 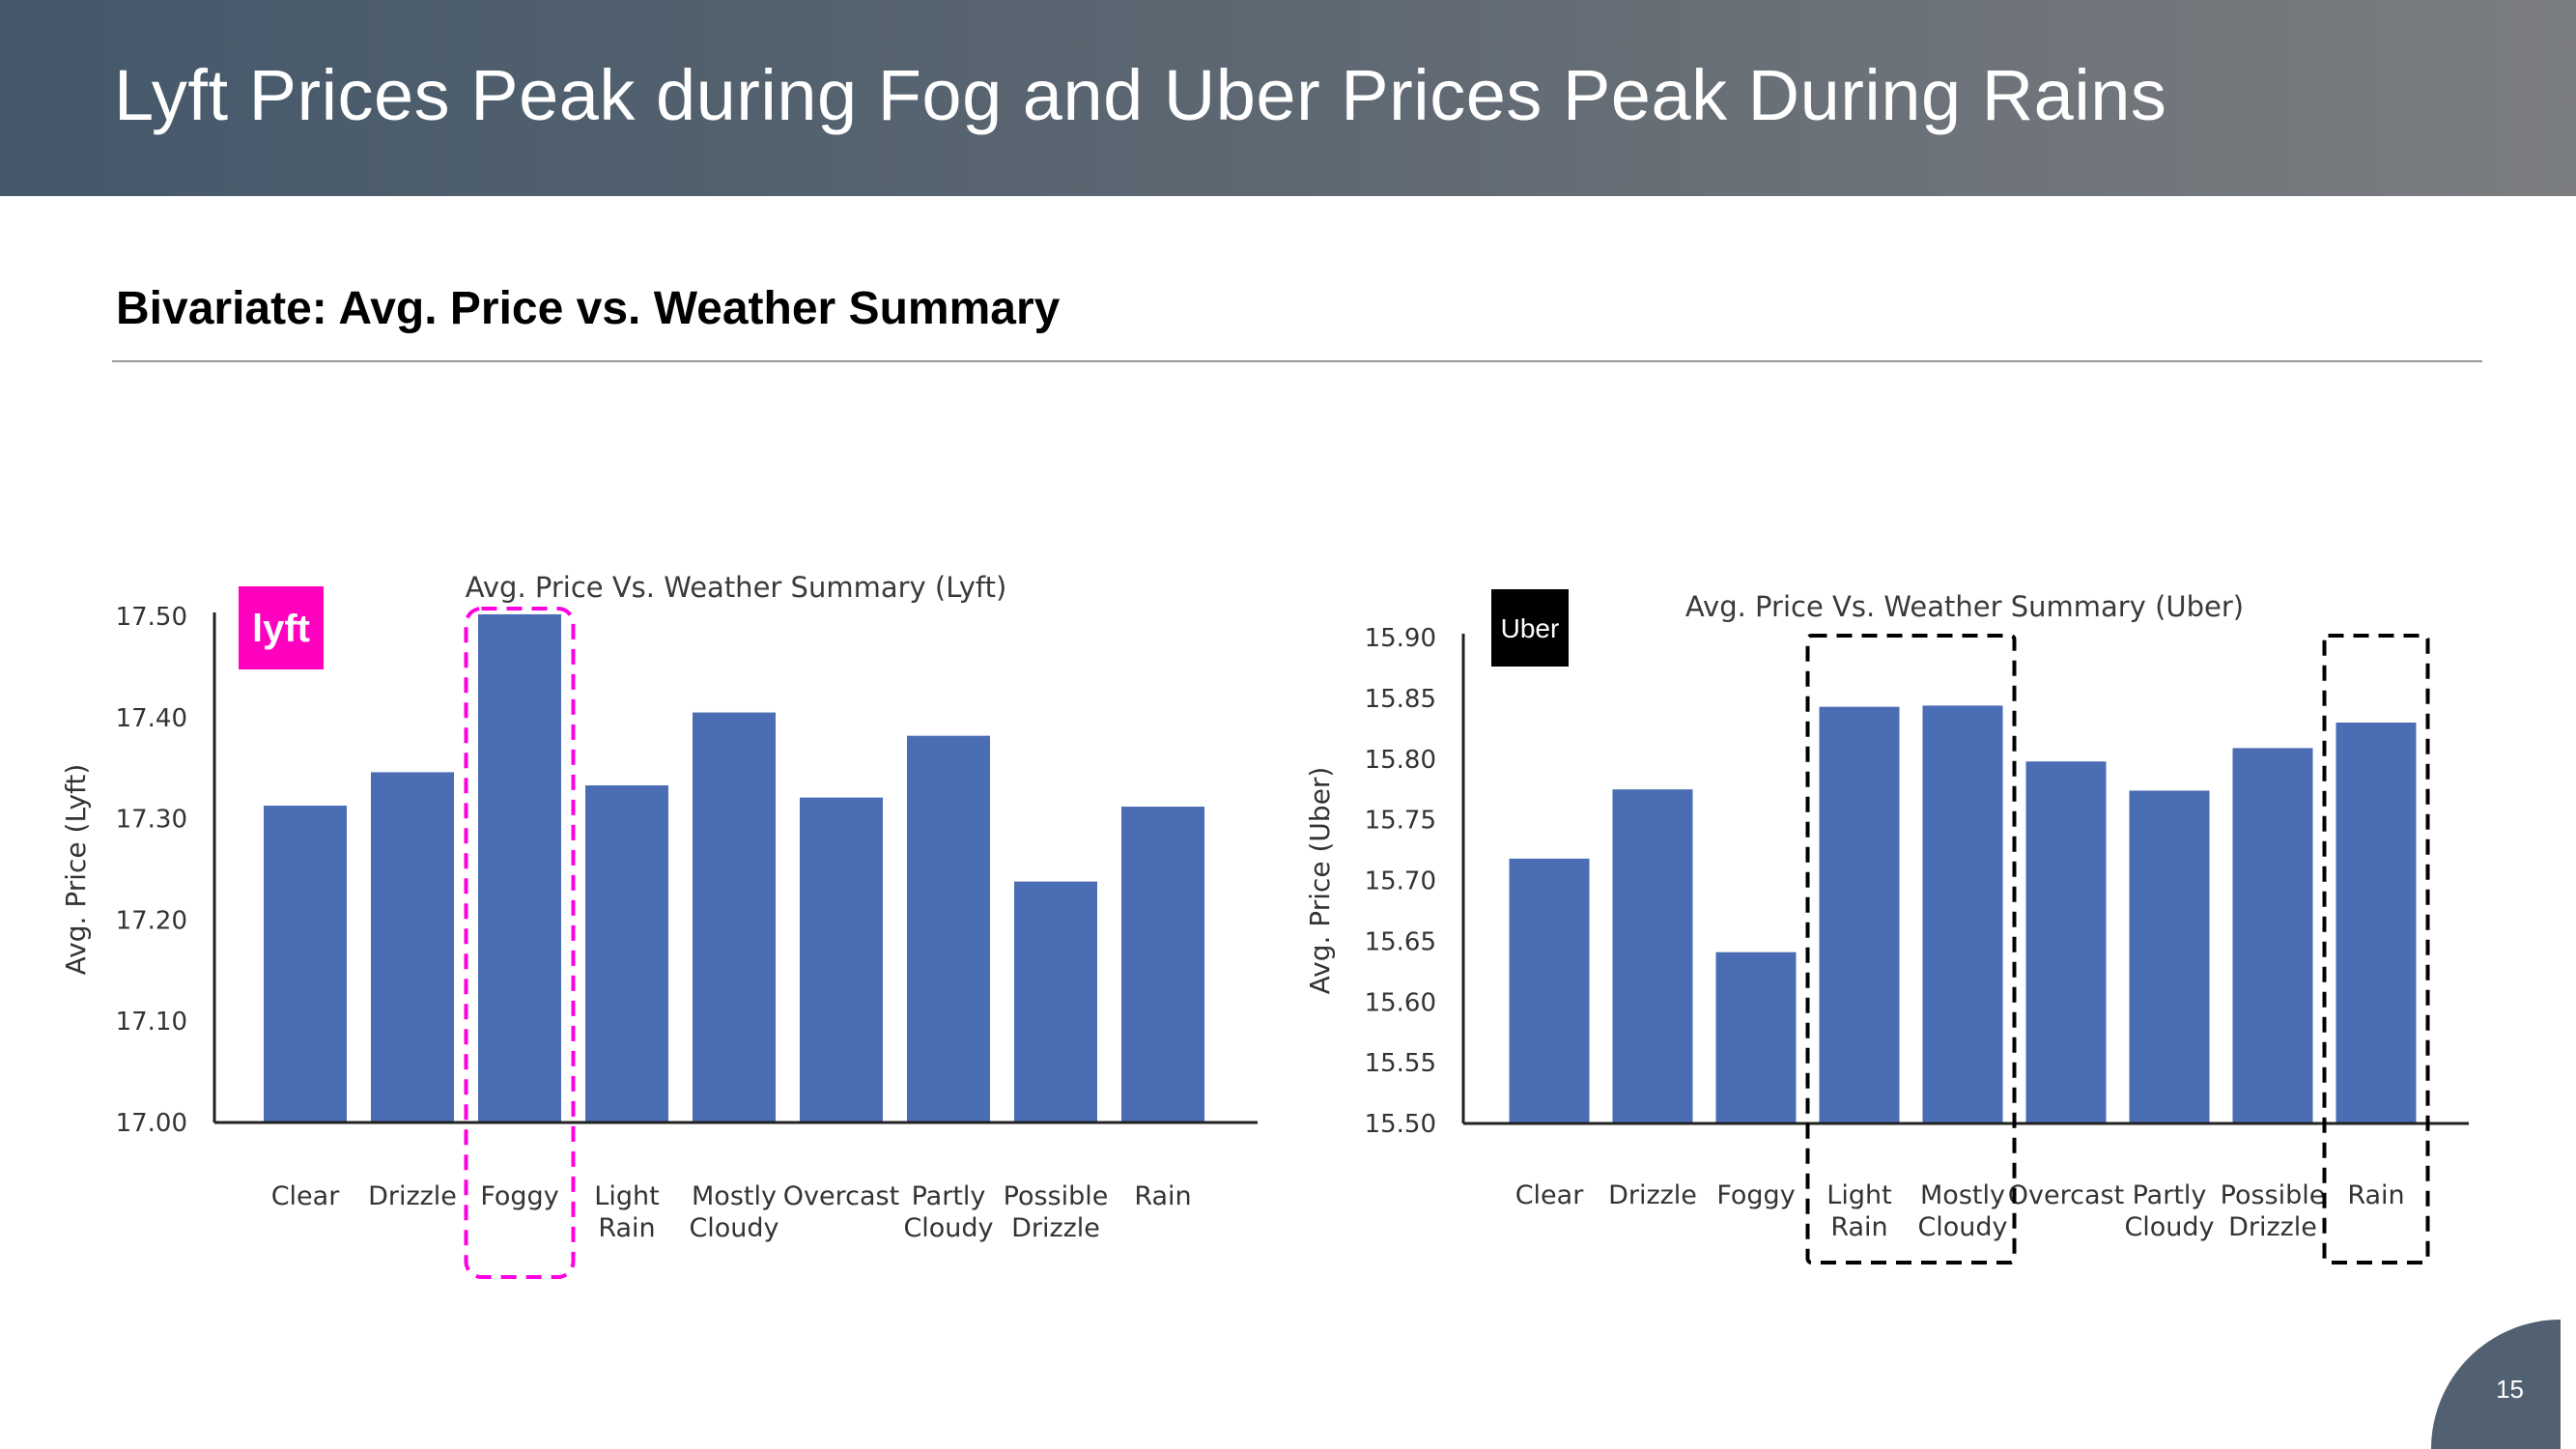 I want to click on page-number-tab: 15, so click(x=2496, y=1384).